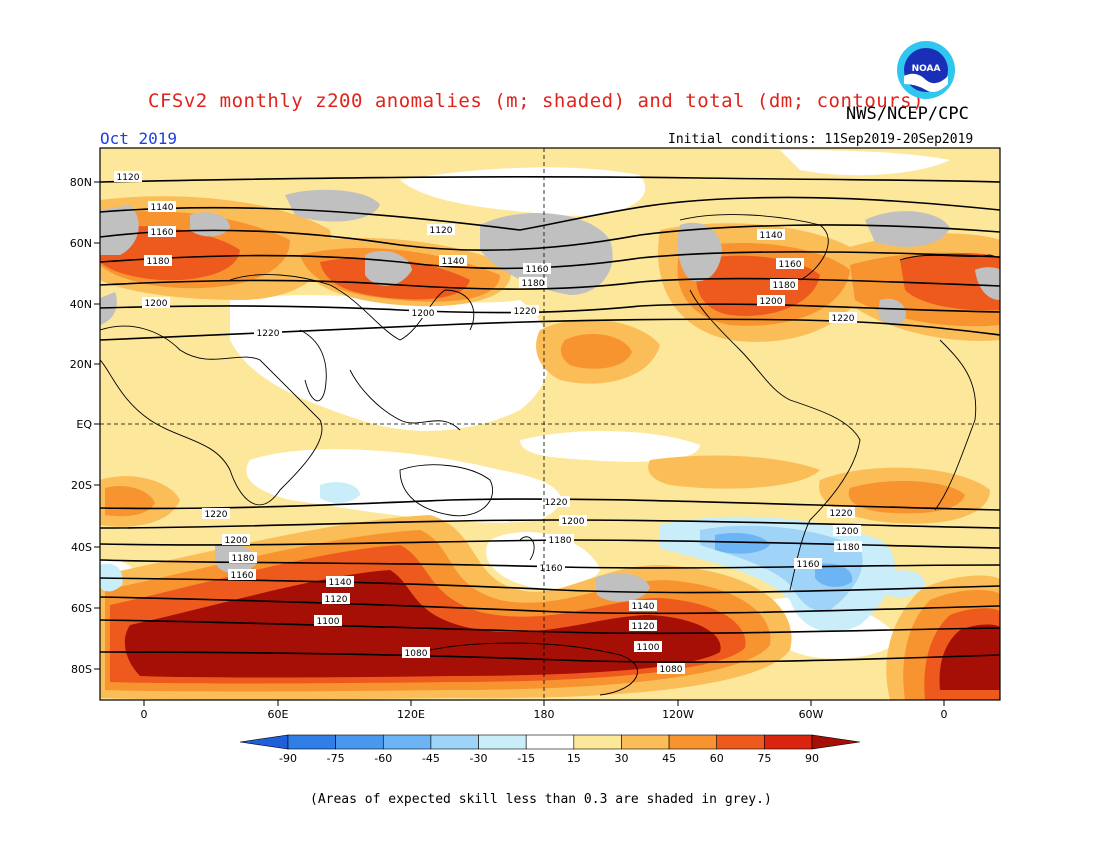  I want to click on lat-label-eq: EQ, so click(84, 424).